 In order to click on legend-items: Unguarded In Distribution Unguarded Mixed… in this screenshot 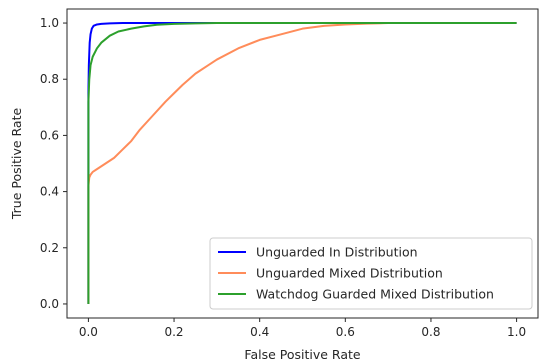, I will do `click(356, 273)`.